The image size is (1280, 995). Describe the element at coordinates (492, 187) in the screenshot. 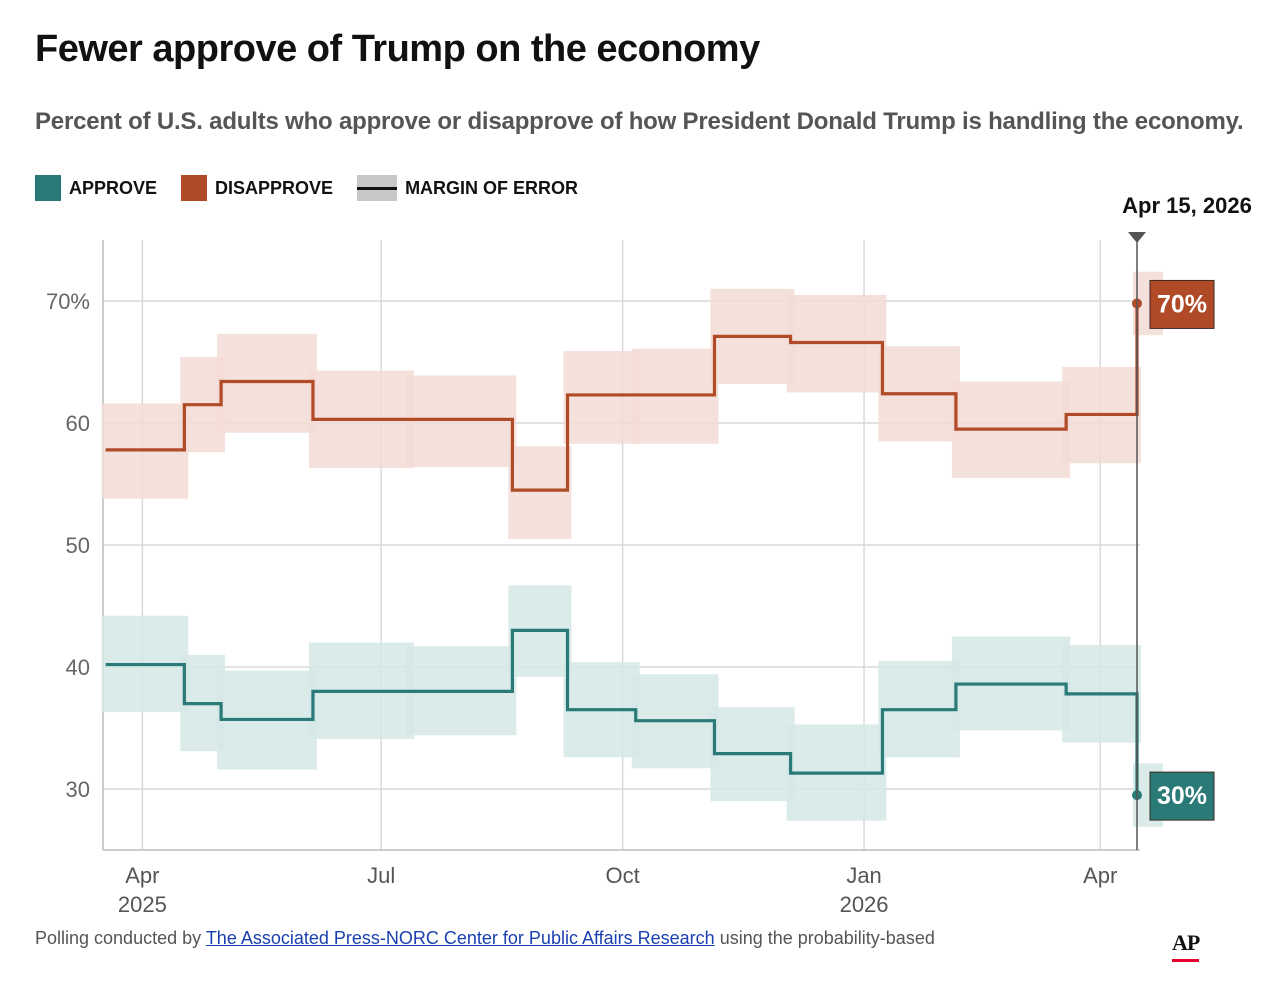

I see `legend-moe-label: MARGIN OF ERROR` at that location.